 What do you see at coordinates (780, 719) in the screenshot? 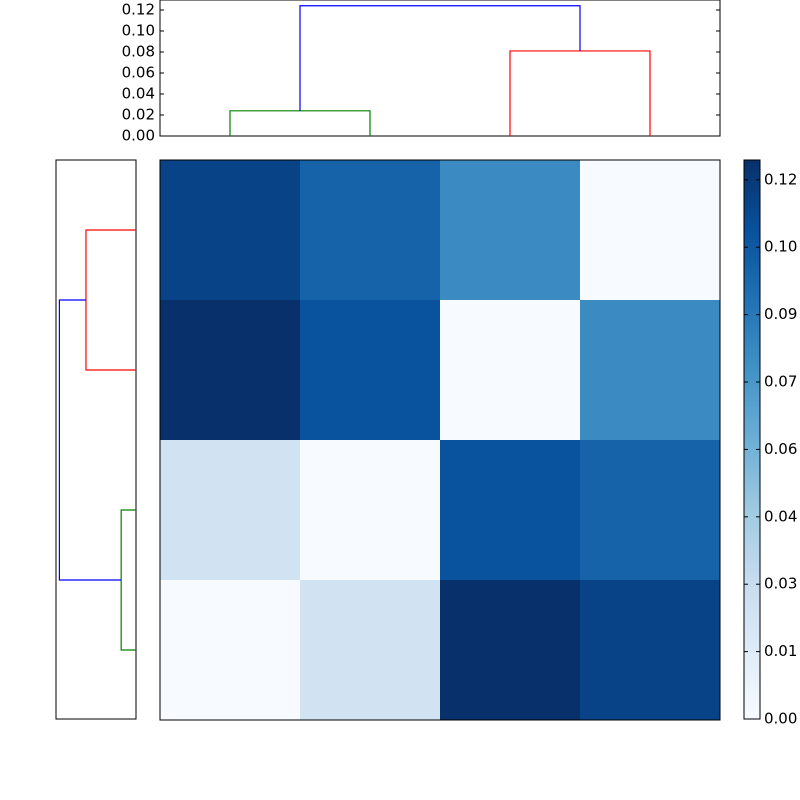
I see `colorbar-tick-label: 0.00` at bounding box center [780, 719].